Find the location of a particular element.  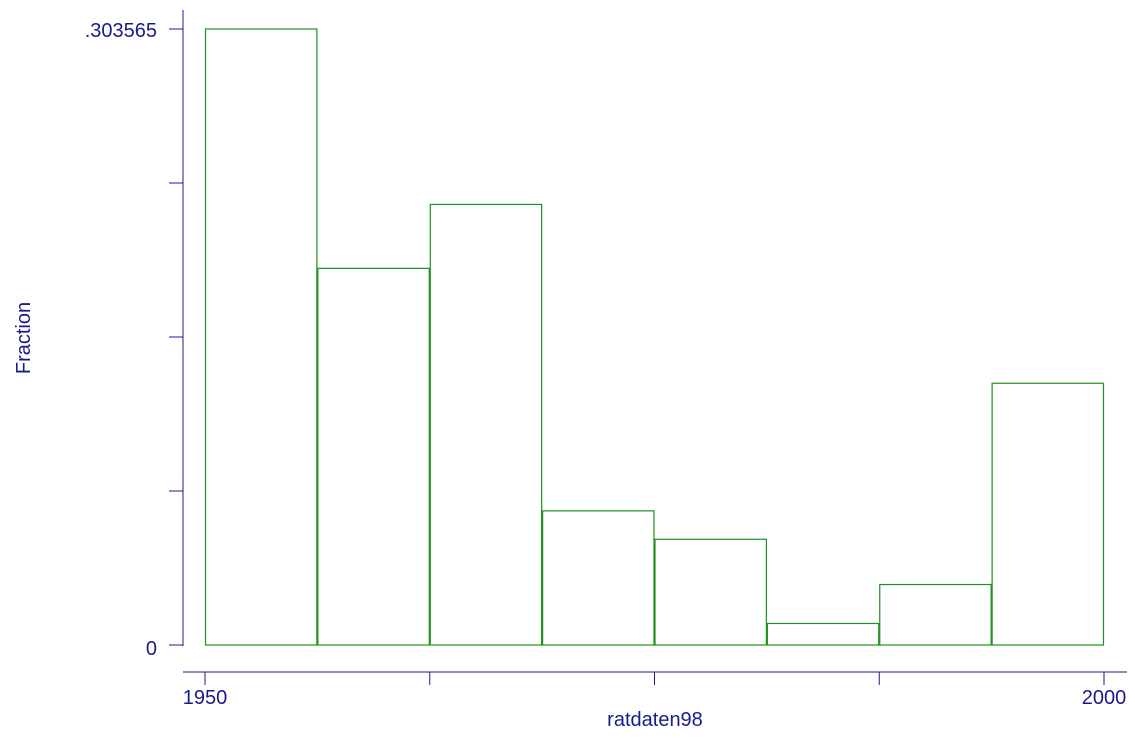

y-tick-label-top: .303565 is located at coordinates (121, 31).